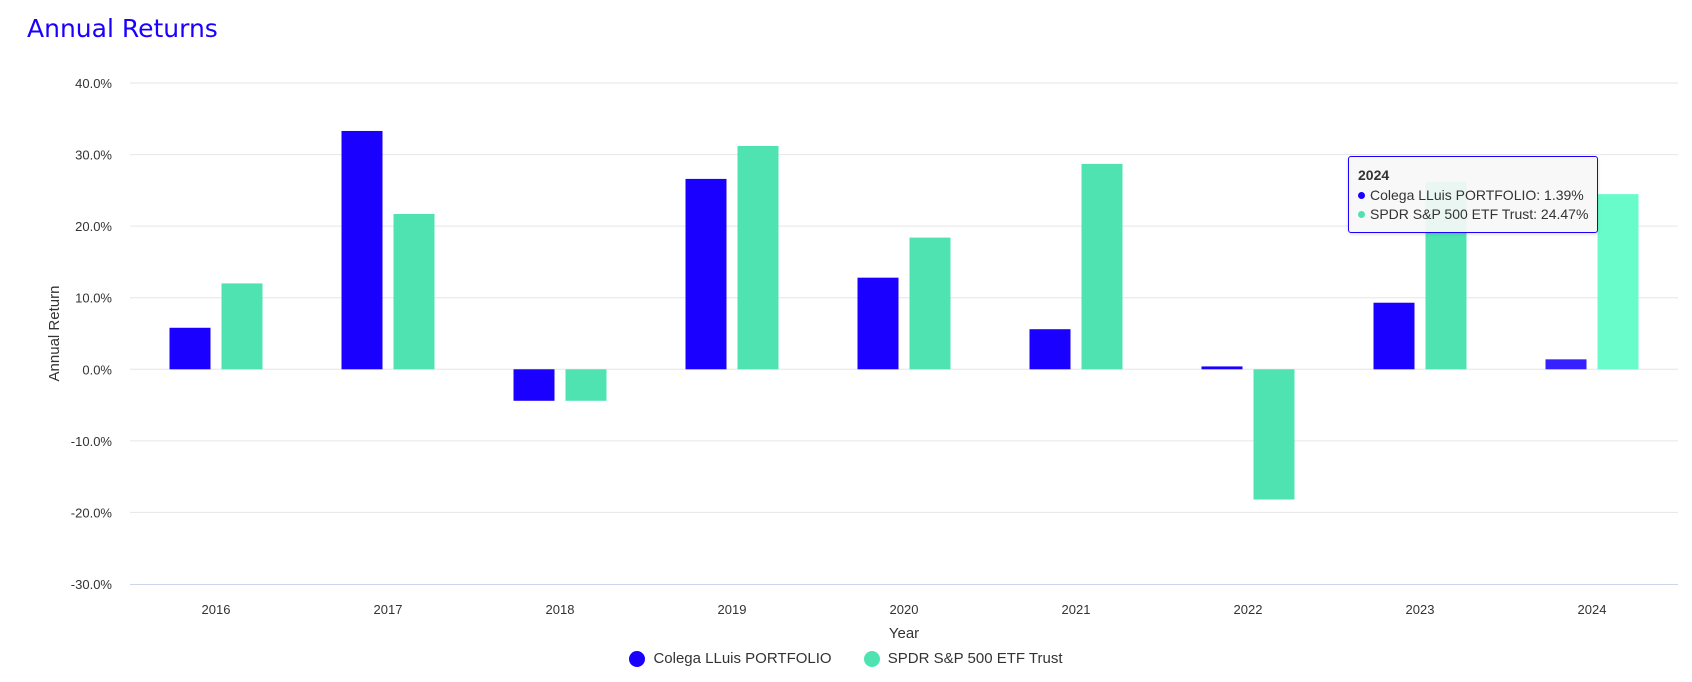  I want to click on x-tick-label: 2016, so click(216, 609).